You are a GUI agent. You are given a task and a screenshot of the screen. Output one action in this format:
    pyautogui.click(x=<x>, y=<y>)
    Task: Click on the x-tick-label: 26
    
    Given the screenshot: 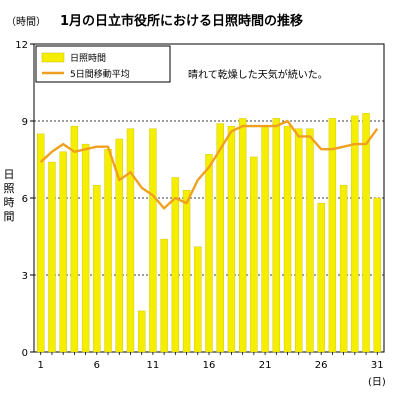 What is the action you would take?
    pyautogui.click(x=321, y=365)
    